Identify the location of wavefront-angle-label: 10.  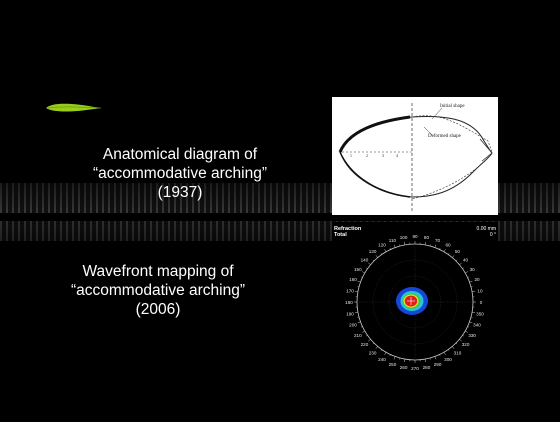
(480, 290).